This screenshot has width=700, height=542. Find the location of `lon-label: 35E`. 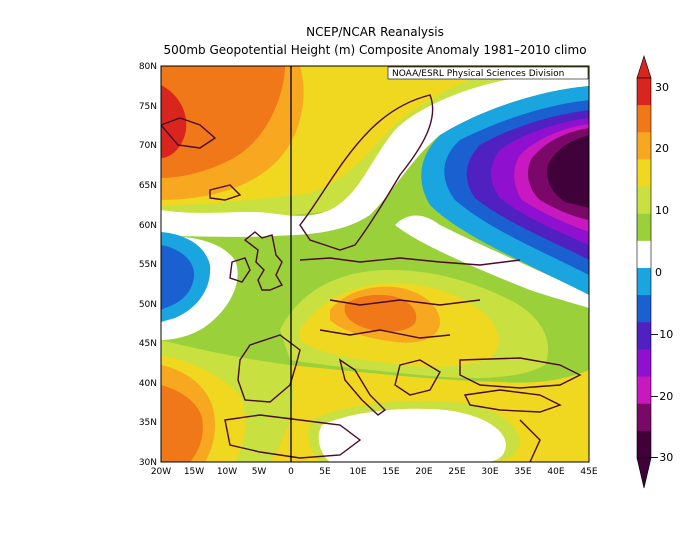

lon-label: 35E is located at coordinates (522, 472).